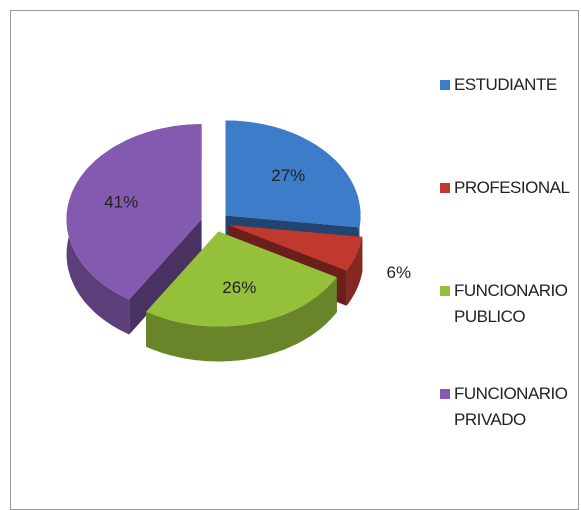  I want to click on legend-label: PROFESIONAL, so click(512, 187).